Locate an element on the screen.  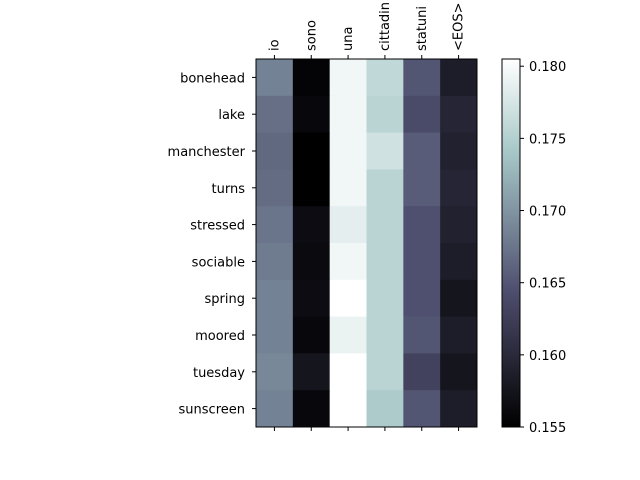
y-tick-label: bonehead is located at coordinates (212, 78).